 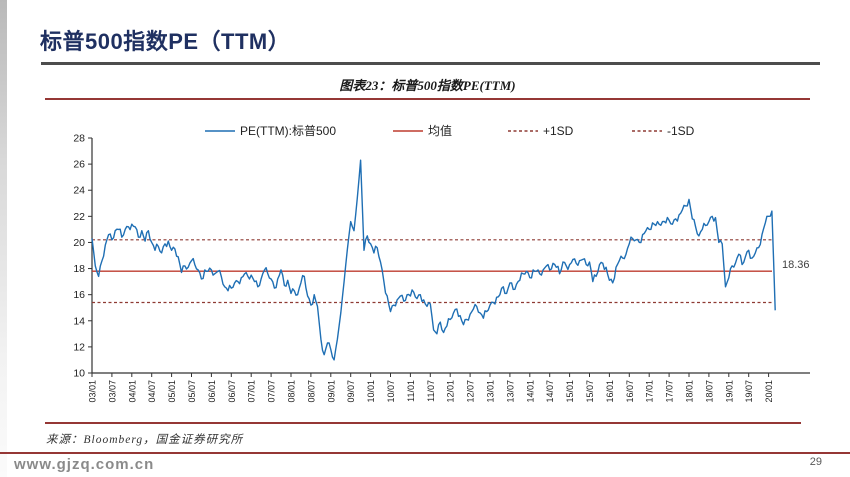 I want to click on svg-text: 16/07, so click(x=630, y=391).